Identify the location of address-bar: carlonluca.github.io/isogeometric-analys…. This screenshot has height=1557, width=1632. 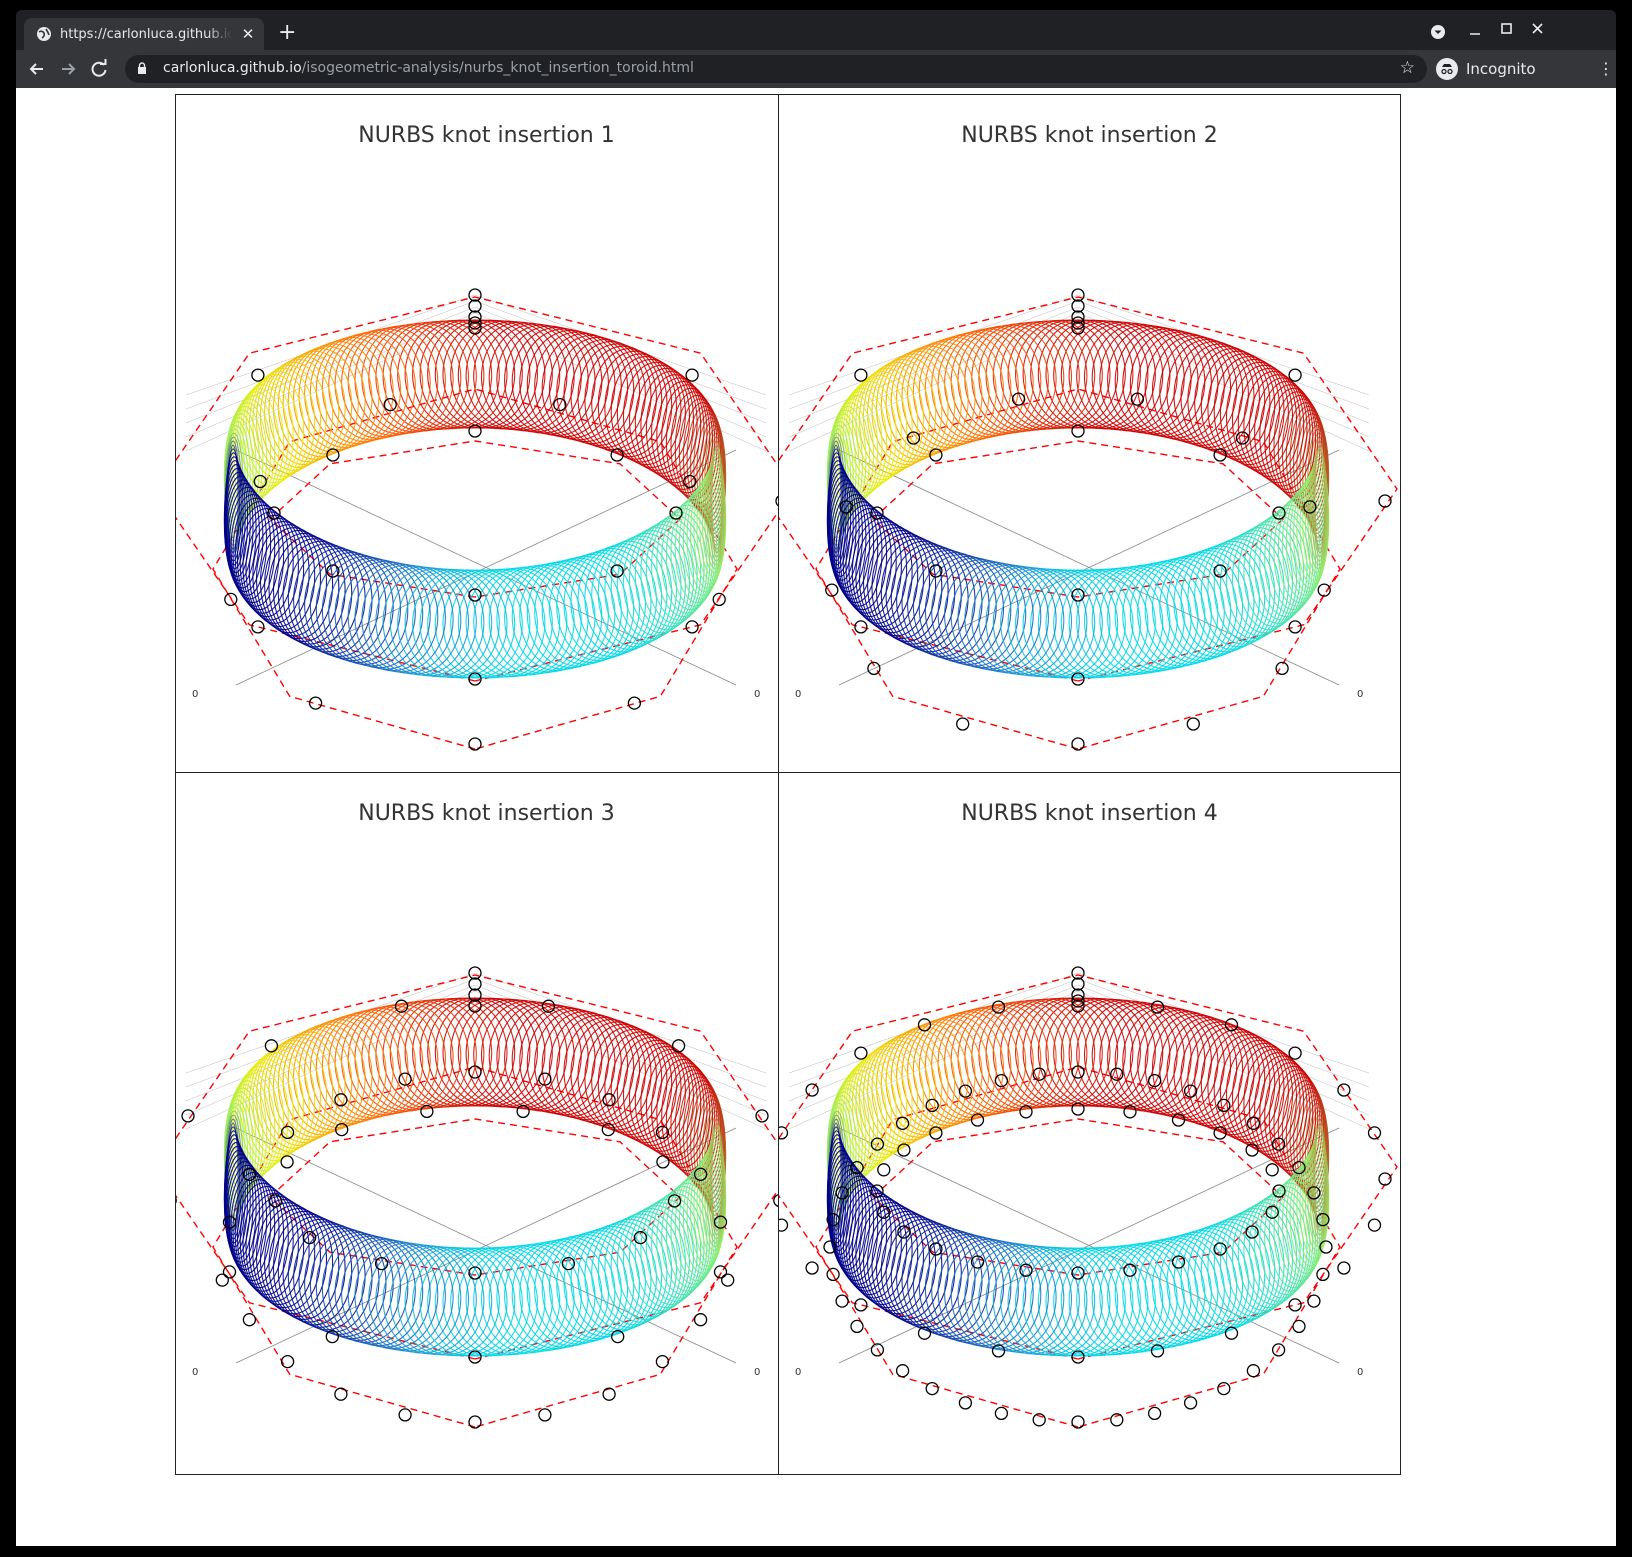
(776, 69).